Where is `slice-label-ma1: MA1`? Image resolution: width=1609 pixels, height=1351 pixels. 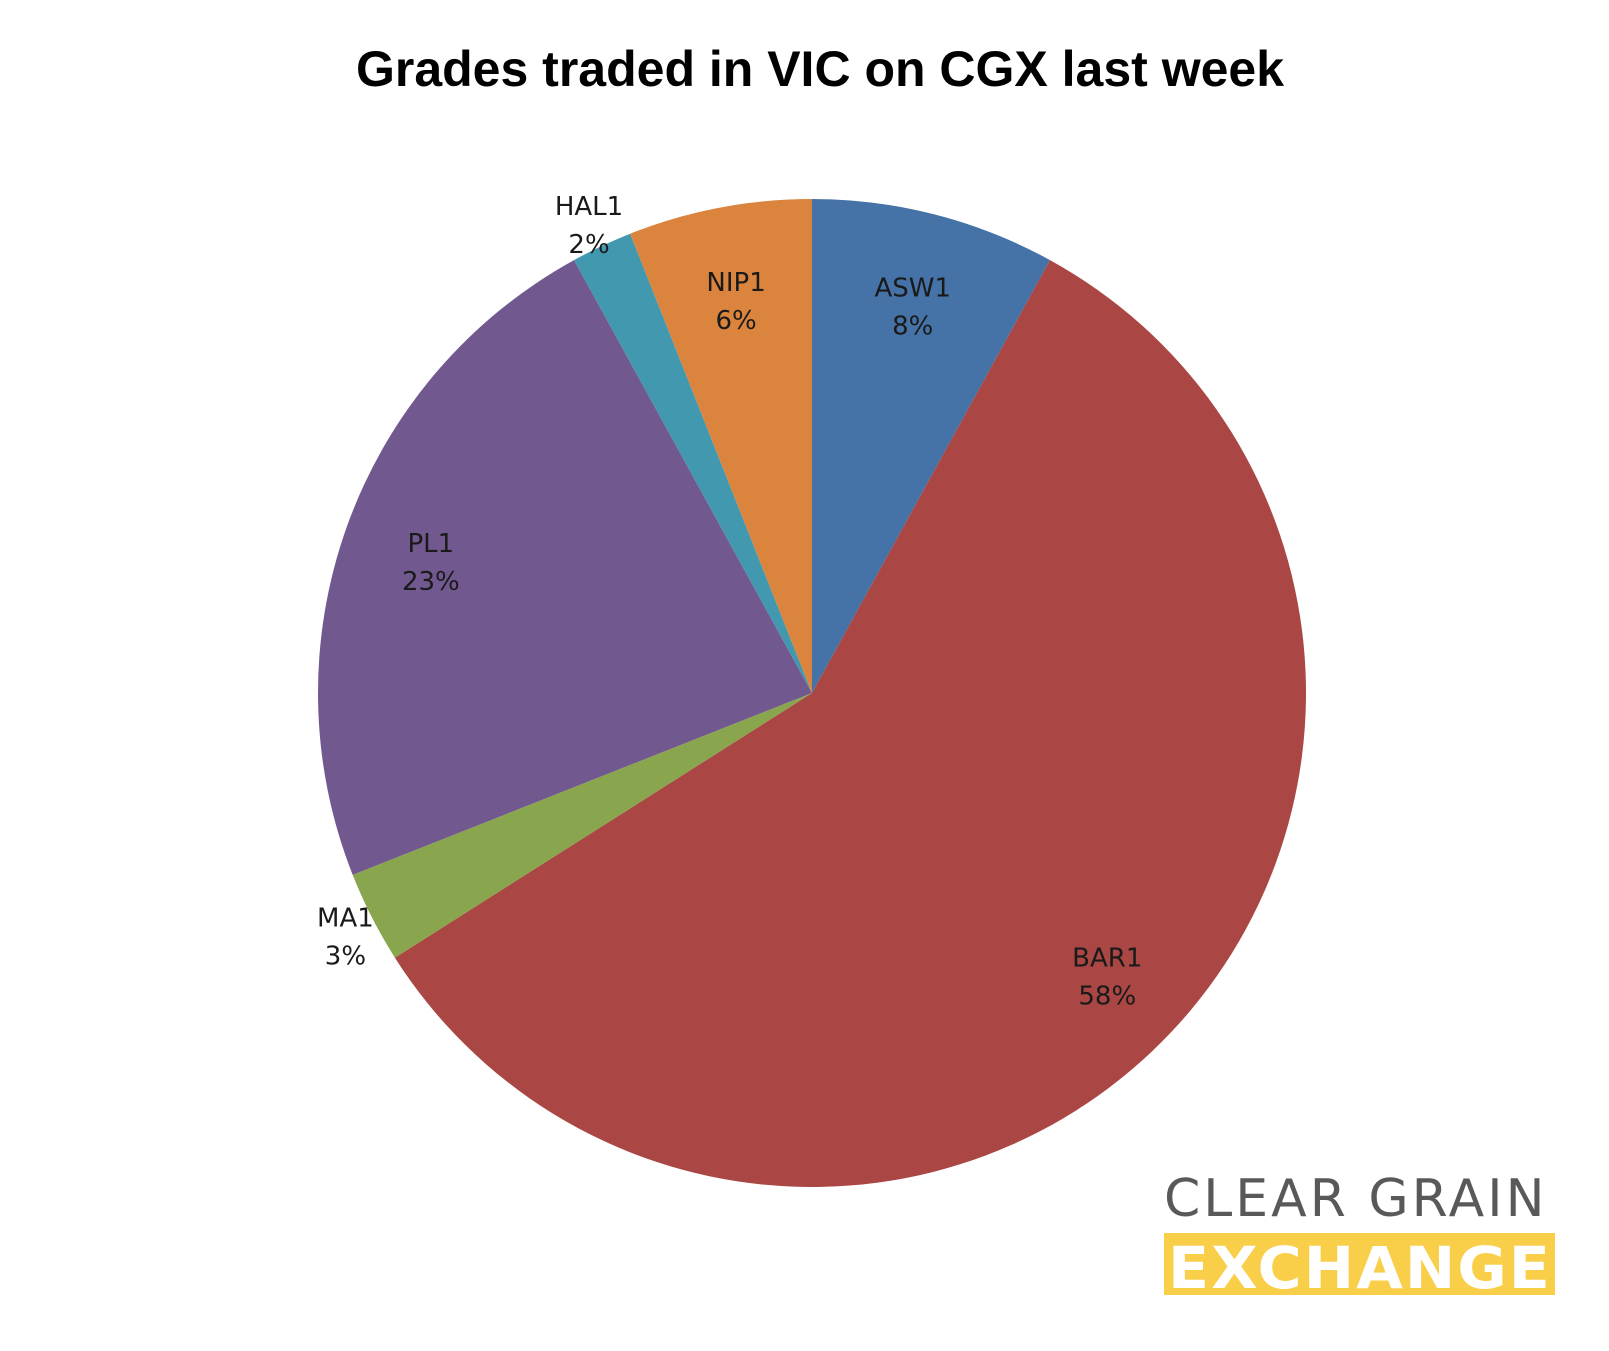
slice-label-ma1: MA1 is located at coordinates (345, 919).